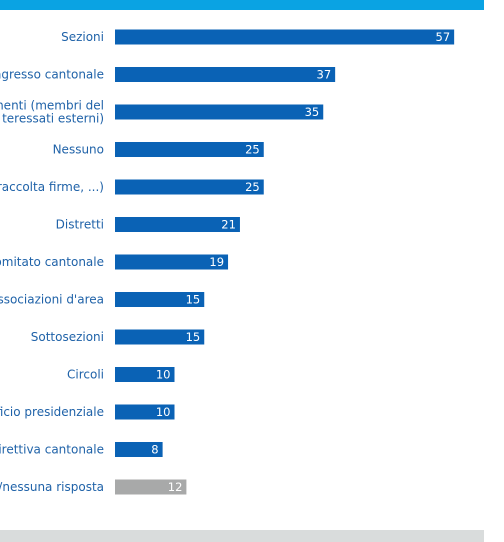 The image size is (504, 542). I want to click on category-label: so/nessuna risposta, so click(52, 487).